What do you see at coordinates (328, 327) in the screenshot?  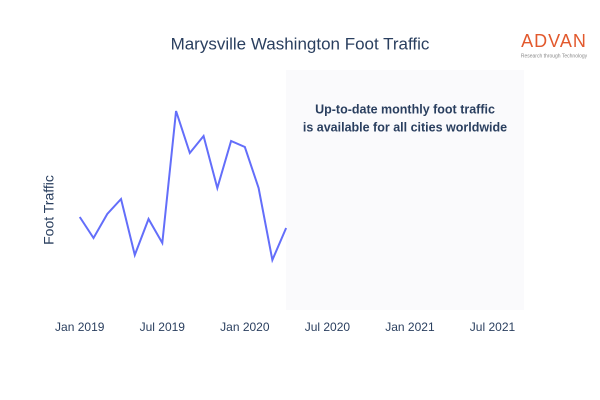 I see `x-tick-label: Jul 2020` at bounding box center [328, 327].